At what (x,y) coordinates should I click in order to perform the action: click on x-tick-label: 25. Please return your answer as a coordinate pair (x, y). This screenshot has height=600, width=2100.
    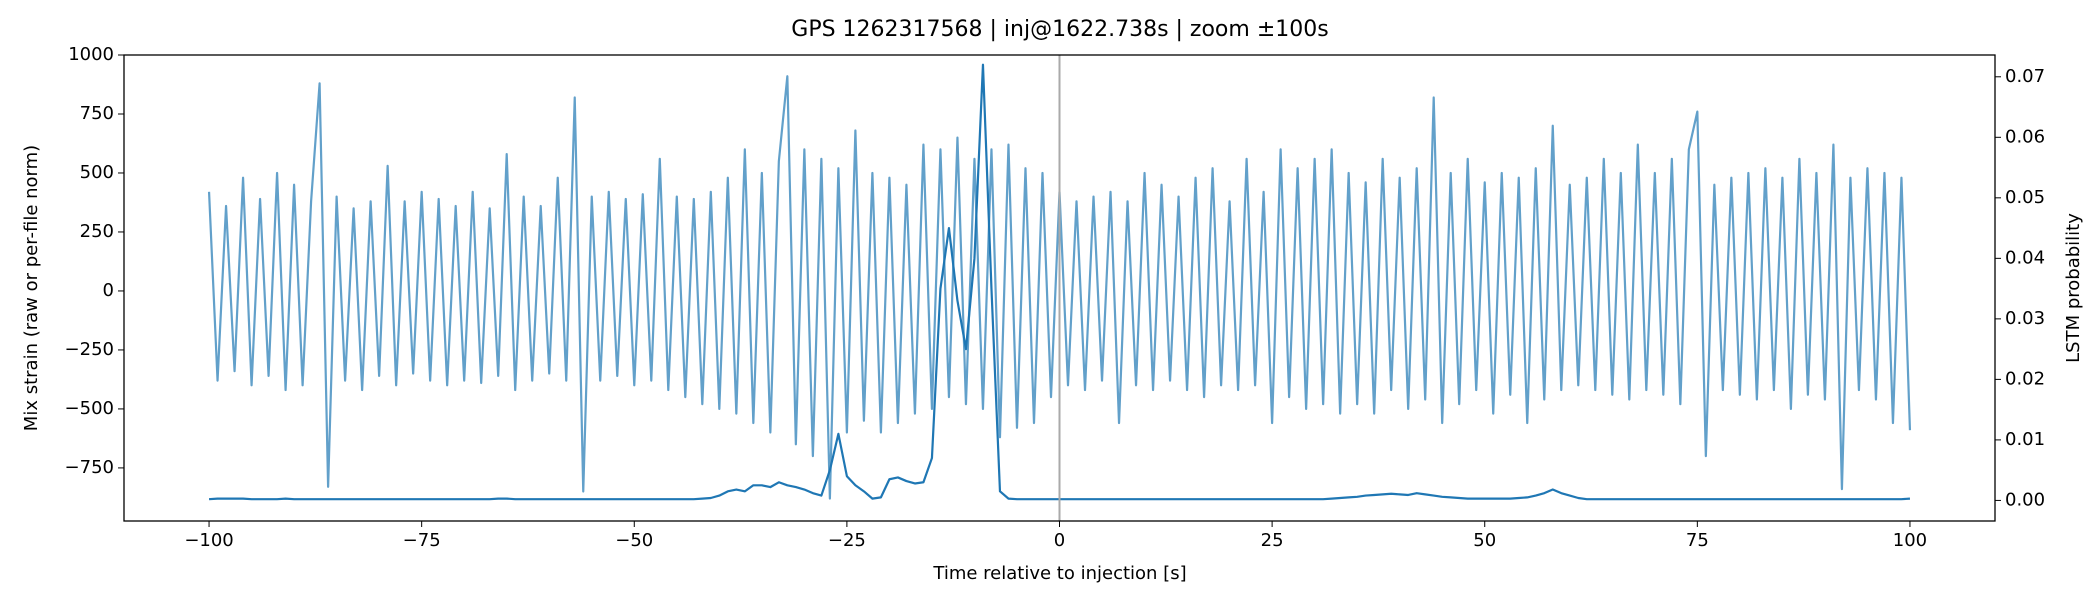
    Looking at the image, I should click on (1272, 540).